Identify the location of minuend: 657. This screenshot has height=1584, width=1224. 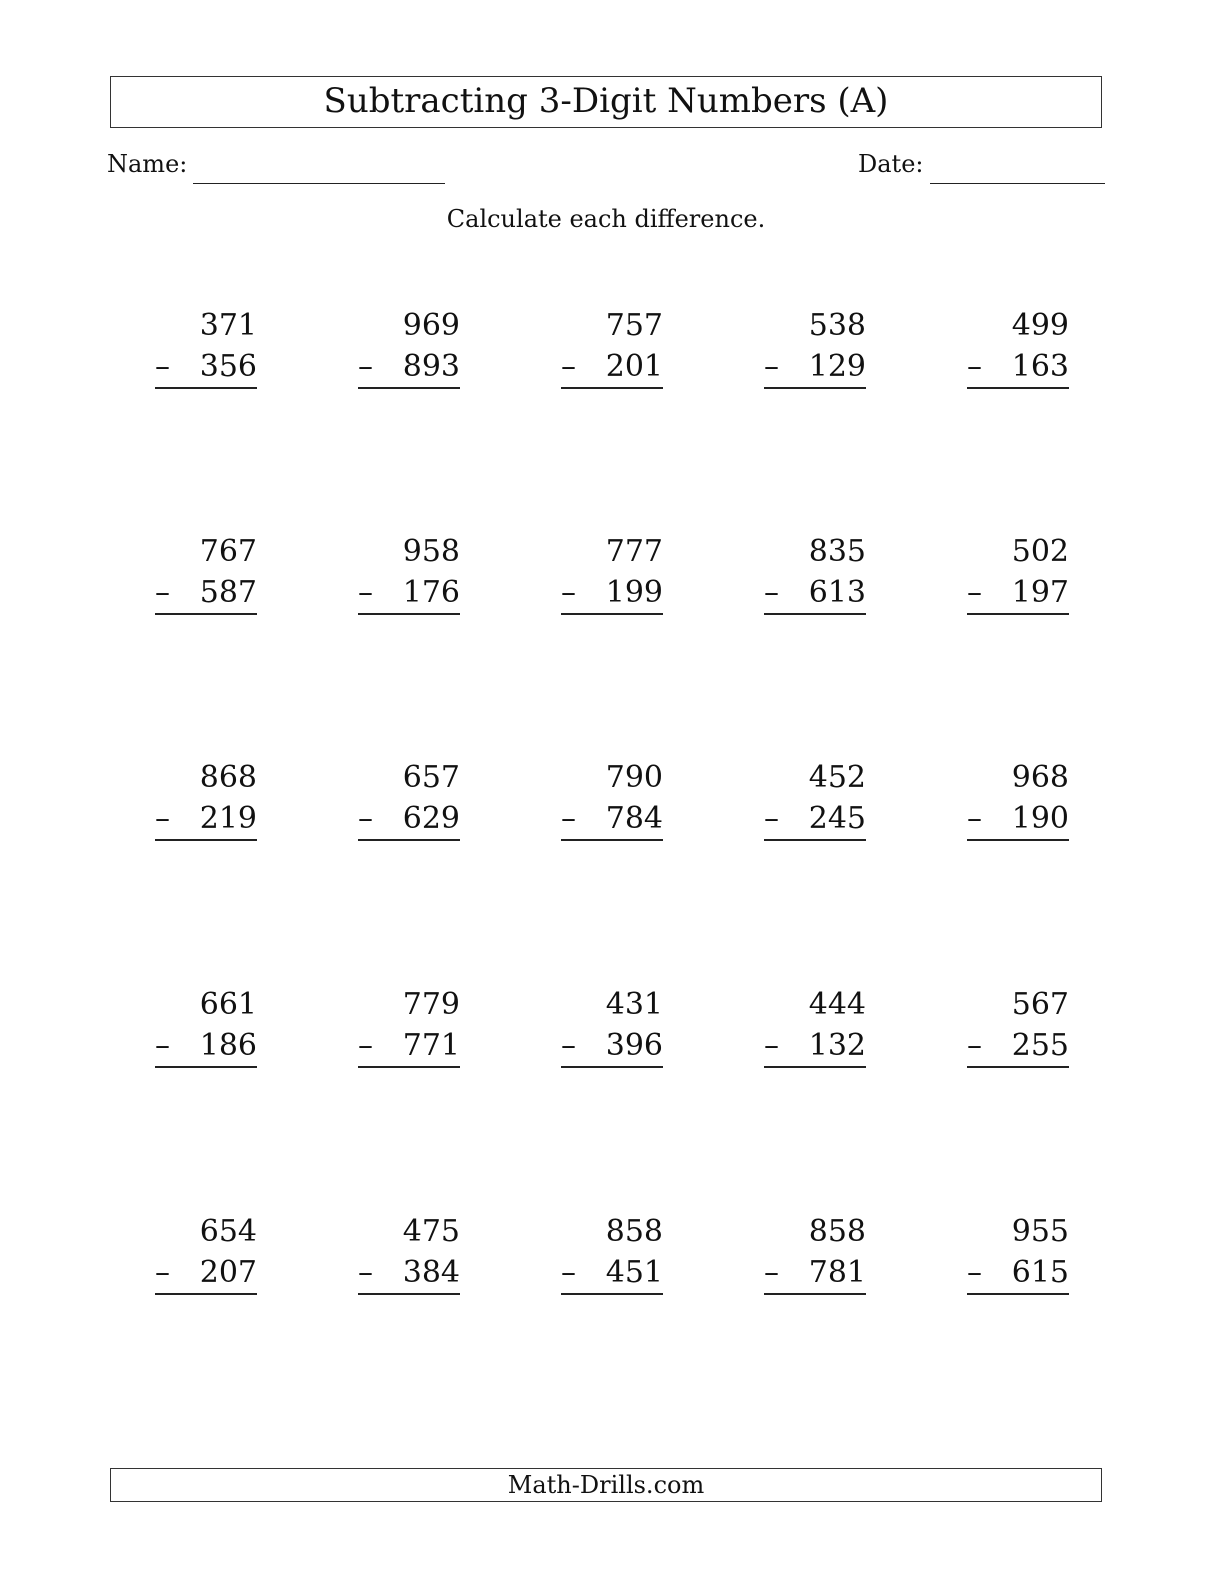
(431, 777).